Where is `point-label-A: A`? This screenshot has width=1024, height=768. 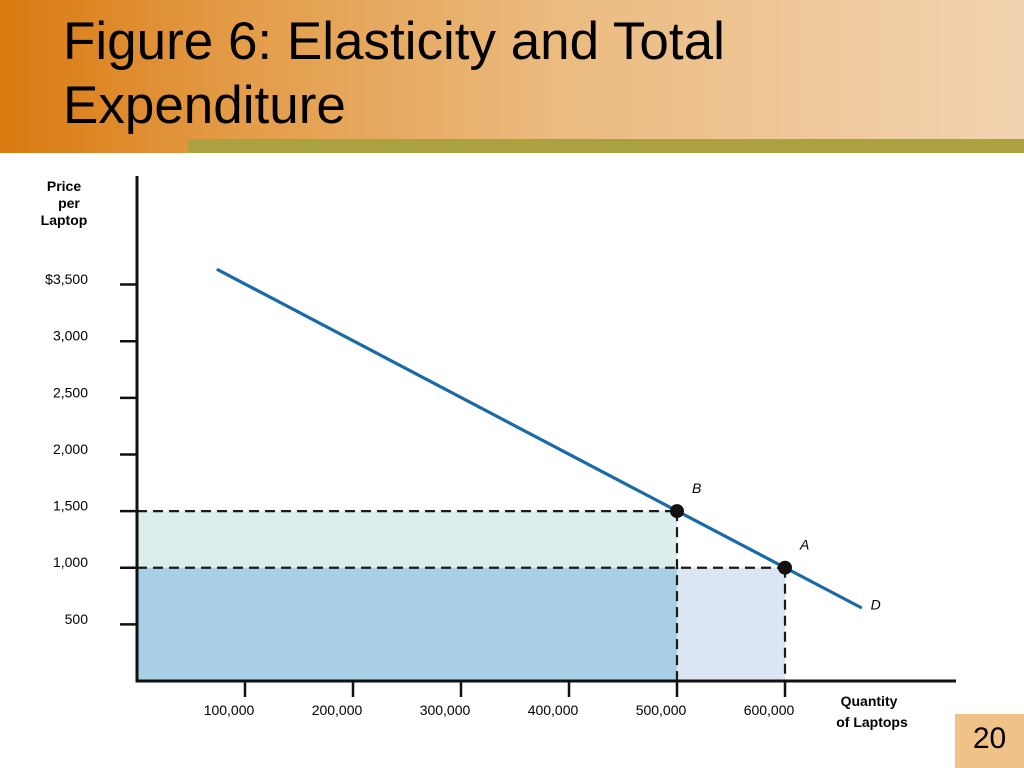 point-label-A: A is located at coordinates (804, 545).